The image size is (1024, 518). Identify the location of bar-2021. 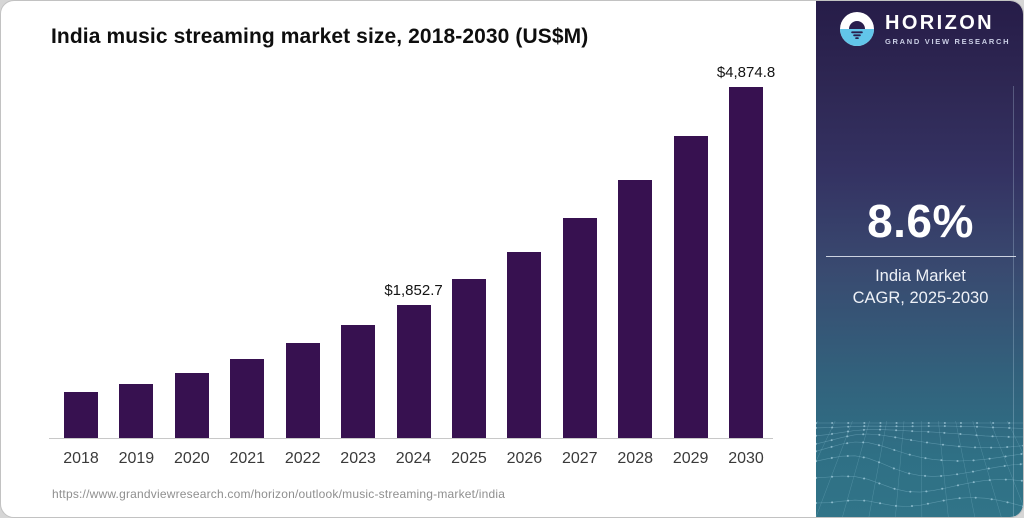
(247, 398).